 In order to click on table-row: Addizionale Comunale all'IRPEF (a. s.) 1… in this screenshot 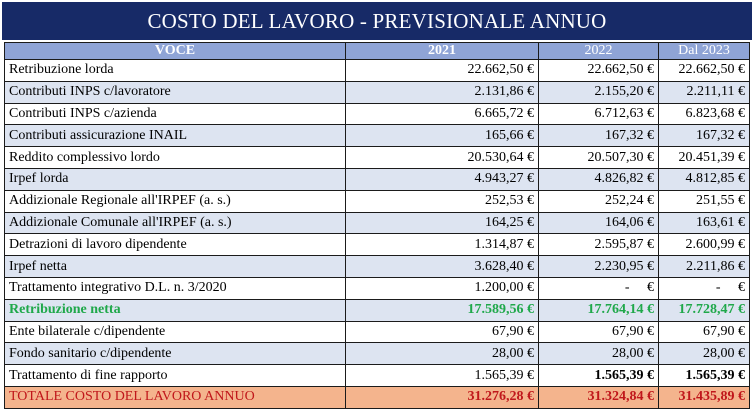, I will do `click(377, 223)`.